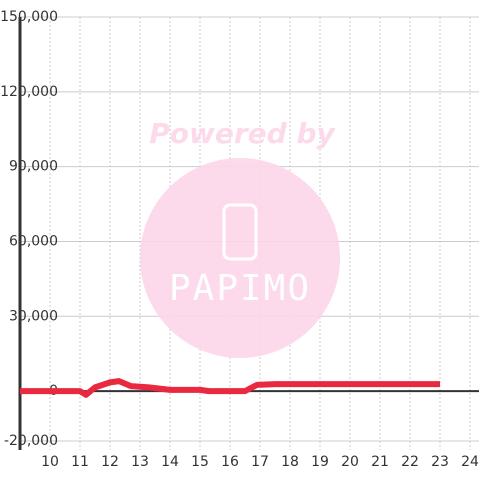  I want to click on x-tick-label: 10, so click(50, 462).